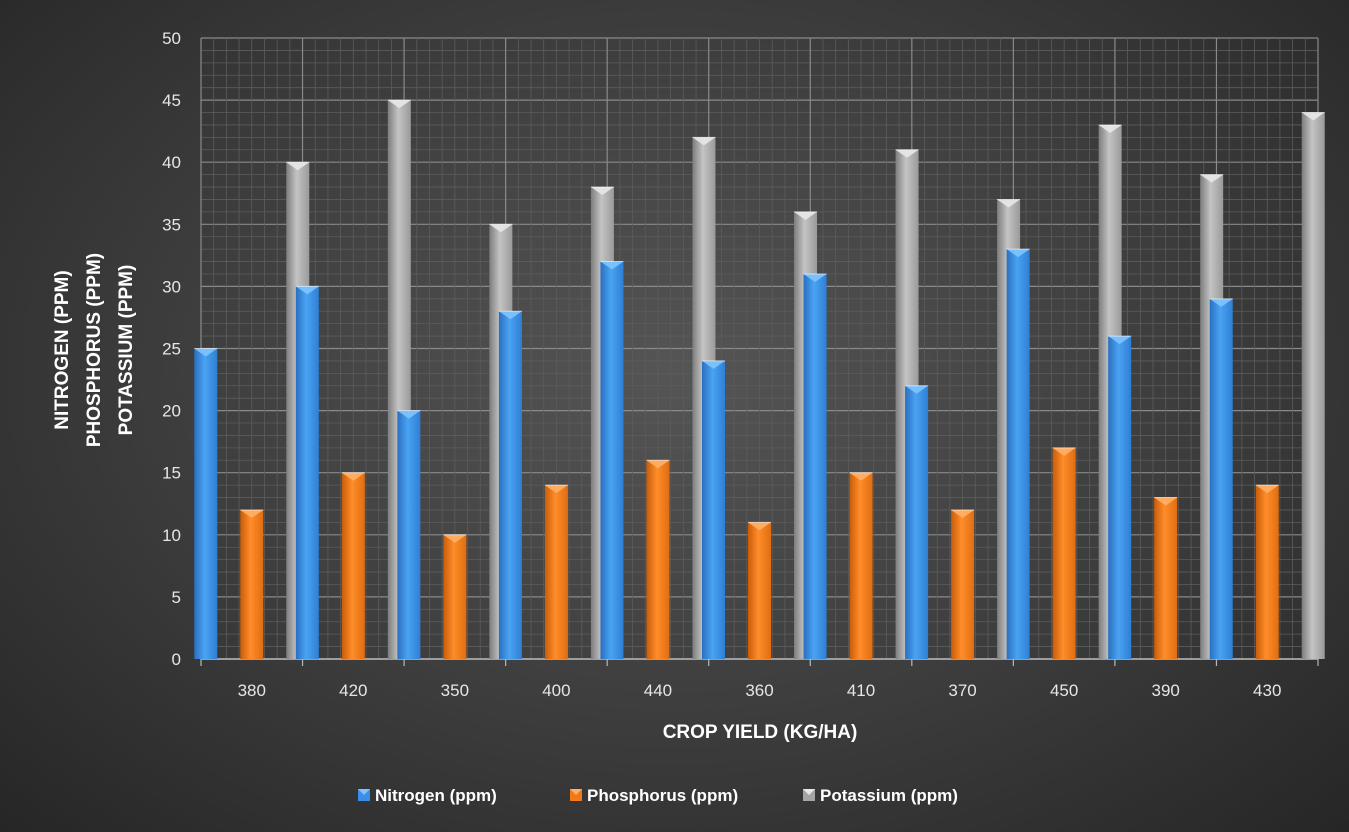 Image resolution: width=1349 pixels, height=832 pixels. Describe the element at coordinates (171, 224) in the screenshot. I see `y-tick-label: 35` at that location.